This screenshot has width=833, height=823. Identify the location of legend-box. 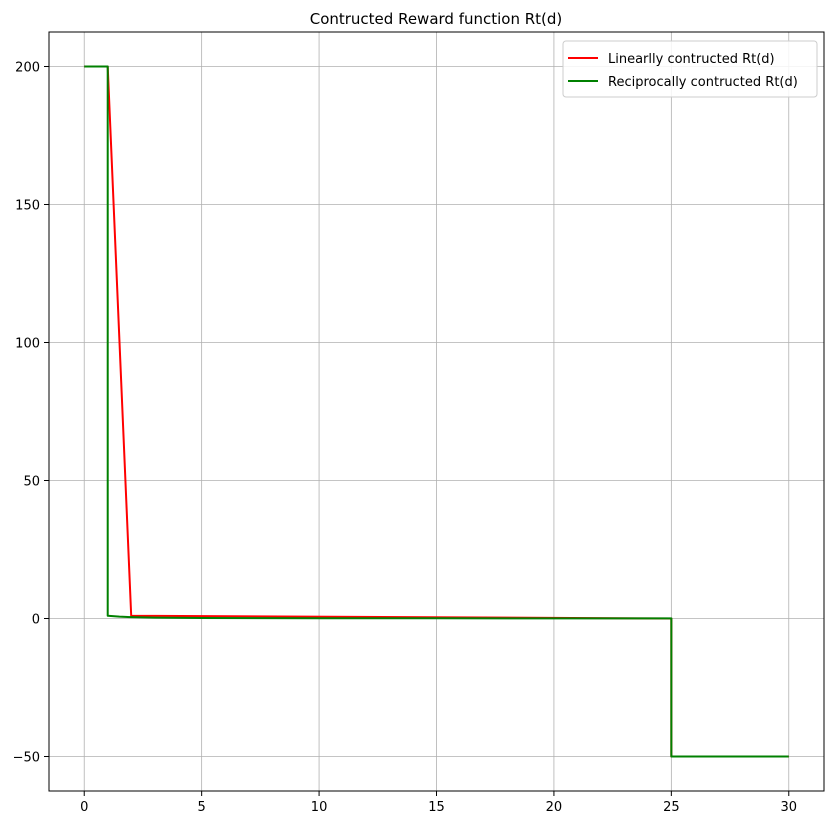
(690, 69).